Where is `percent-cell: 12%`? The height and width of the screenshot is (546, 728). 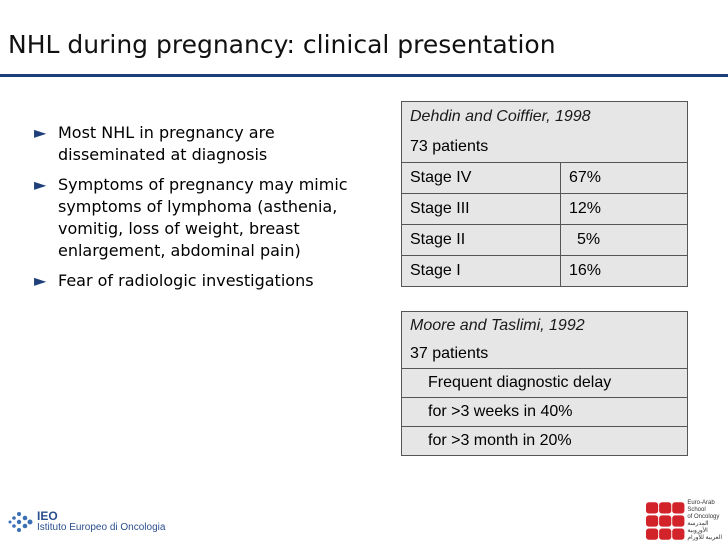 percent-cell: 12% is located at coordinates (624, 209).